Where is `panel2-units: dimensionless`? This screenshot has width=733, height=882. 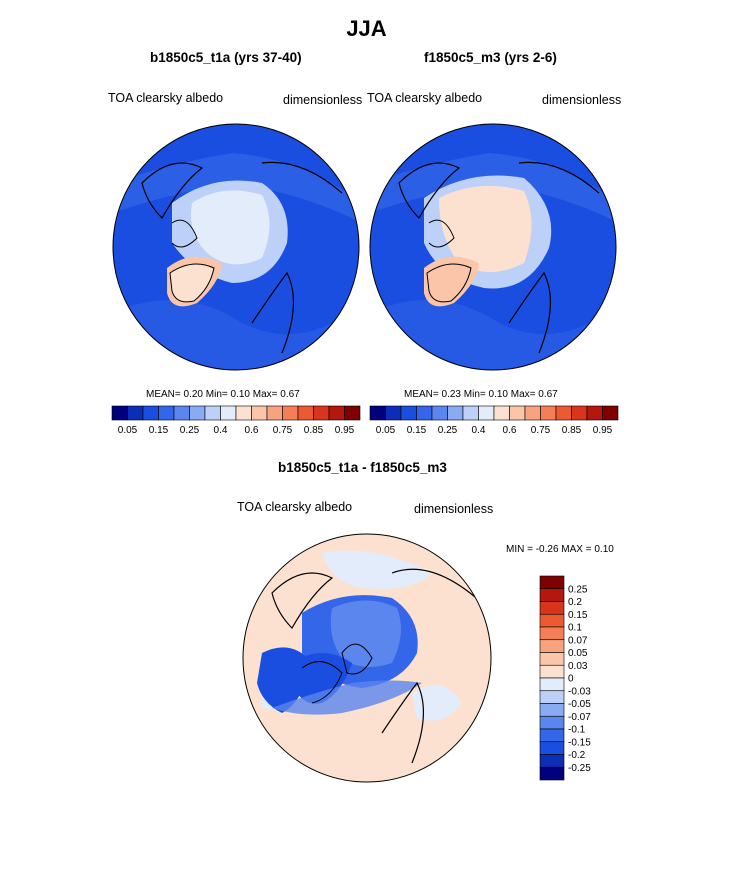
panel2-units: dimensionless is located at coordinates (582, 100).